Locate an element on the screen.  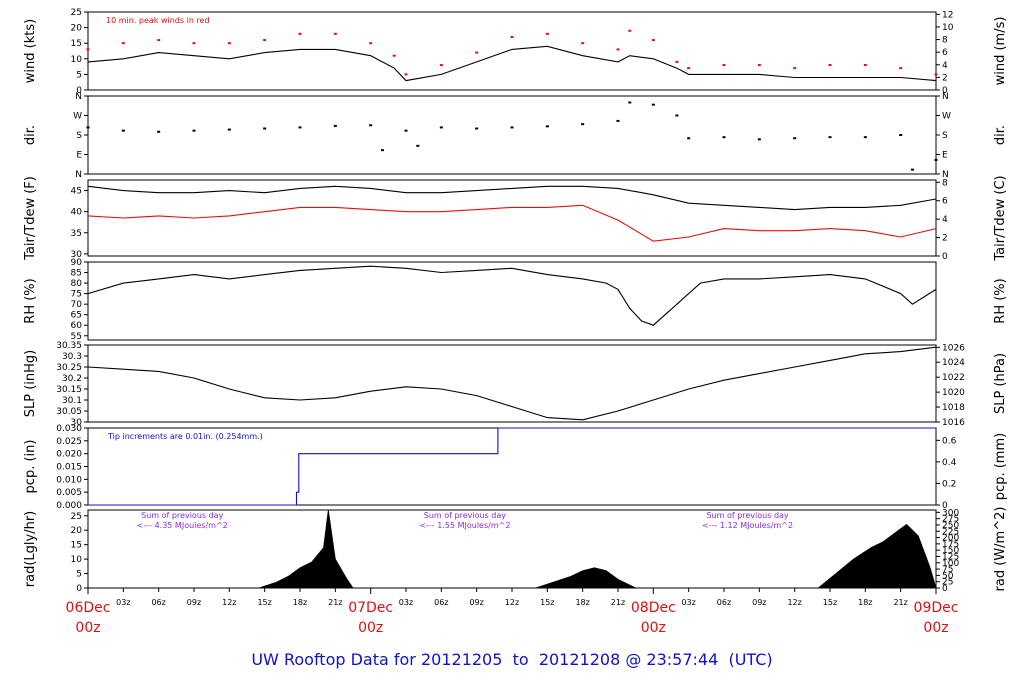
left-tick-label: 25 is located at coordinates (76, 517).